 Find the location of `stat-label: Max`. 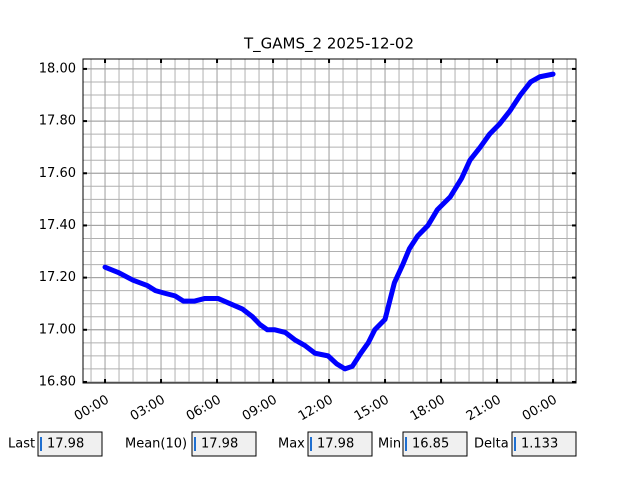

stat-label: Max is located at coordinates (291, 444).